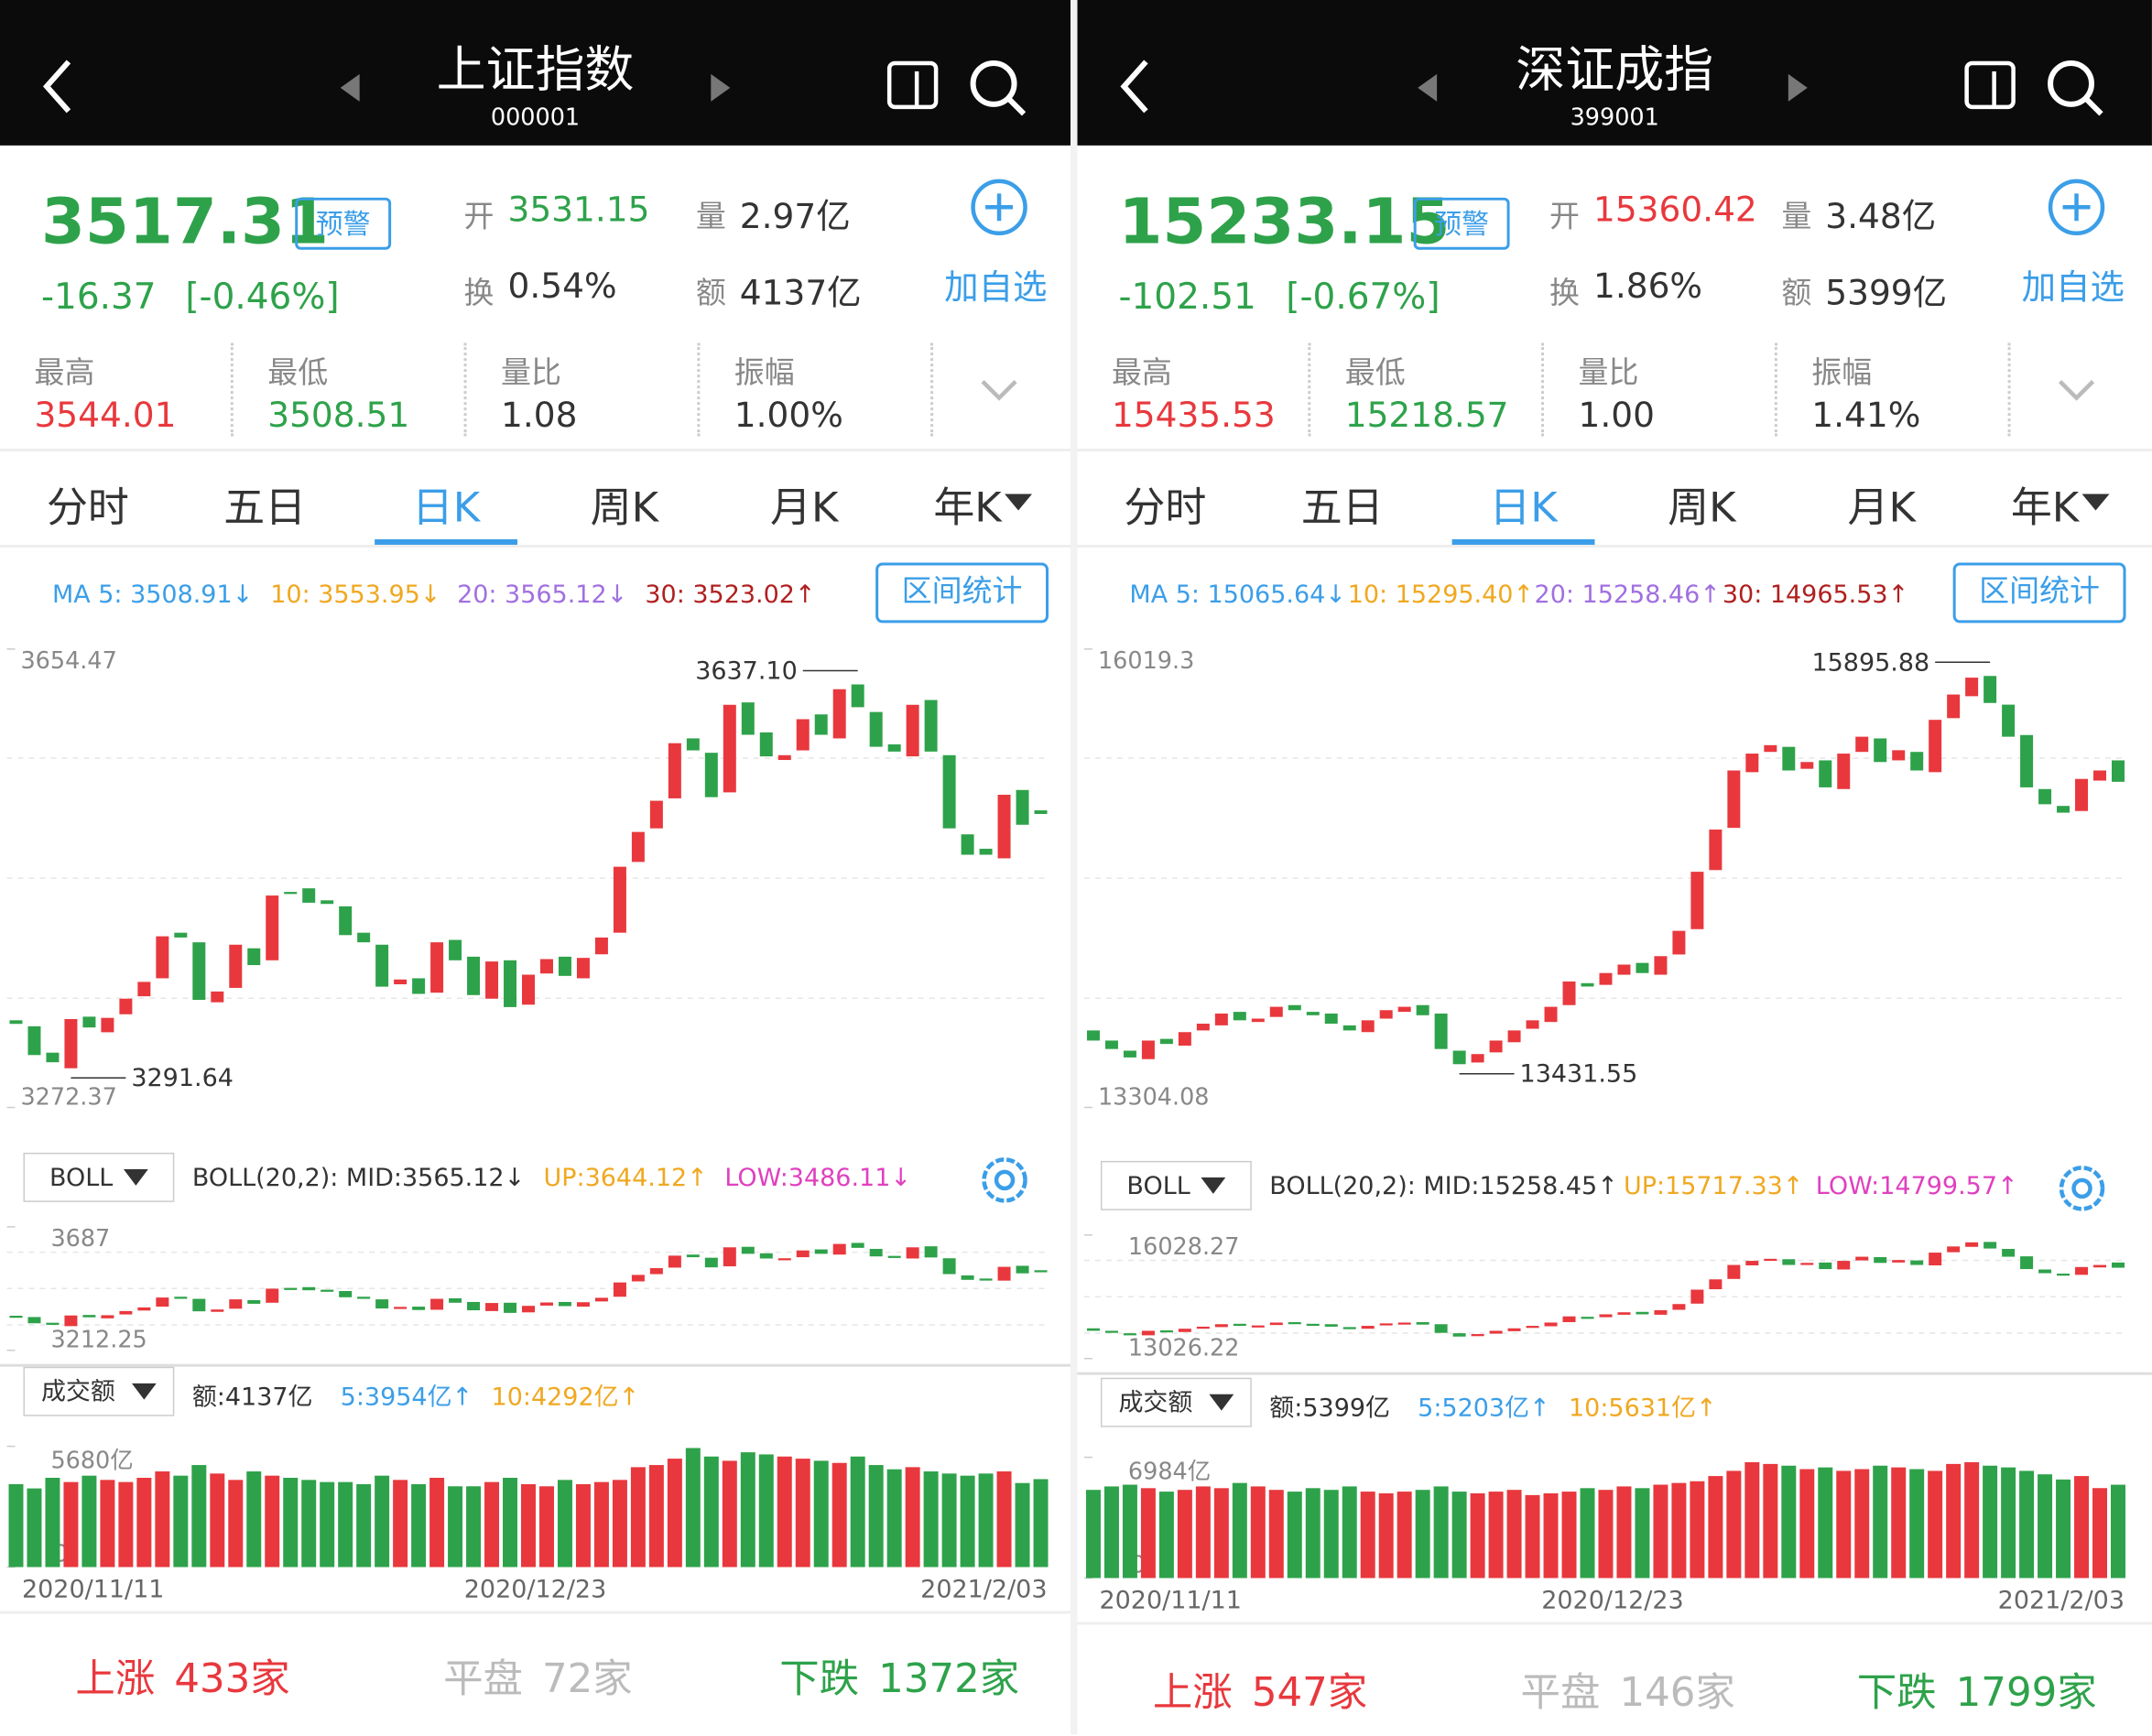 The height and width of the screenshot is (1736, 2152). Describe the element at coordinates (1184, 1247) in the screenshot. I see `y-tick-label: 16028.27` at that location.